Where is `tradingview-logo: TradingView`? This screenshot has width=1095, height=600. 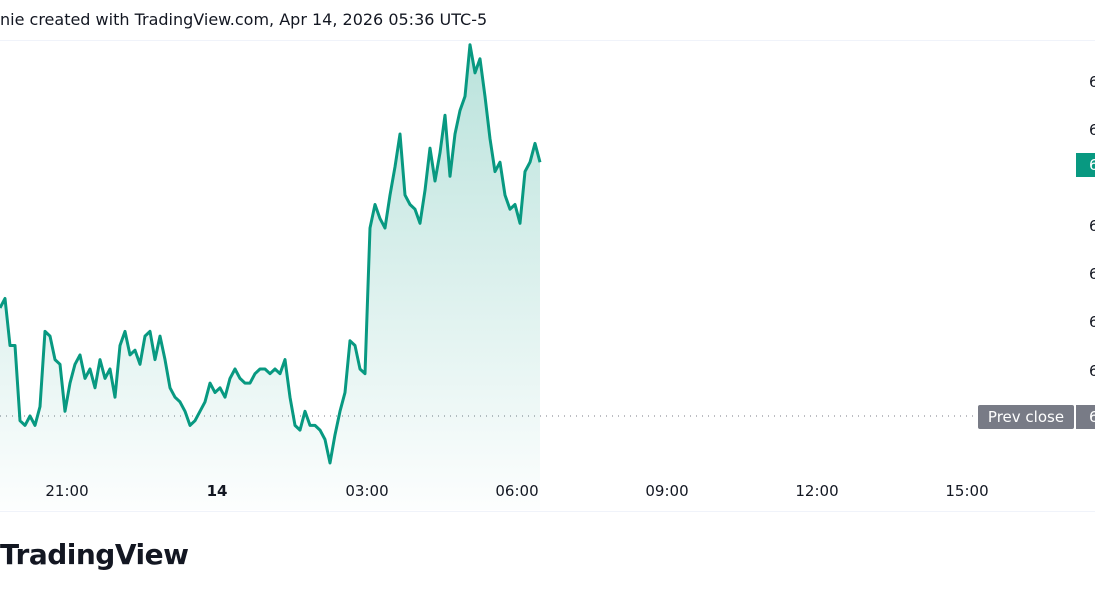
tradingview-logo: TradingView is located at coordinates (94, 554).